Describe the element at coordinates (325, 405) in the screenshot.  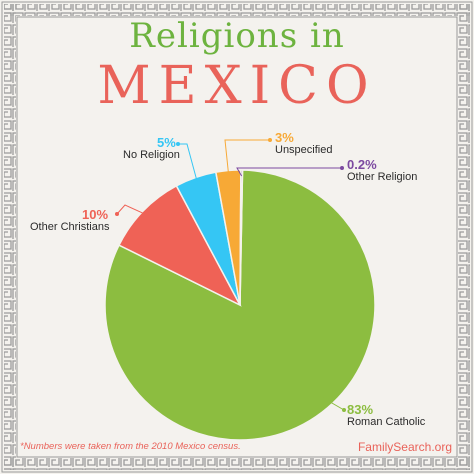
I see `leader-line-roman-catholic` at that location.